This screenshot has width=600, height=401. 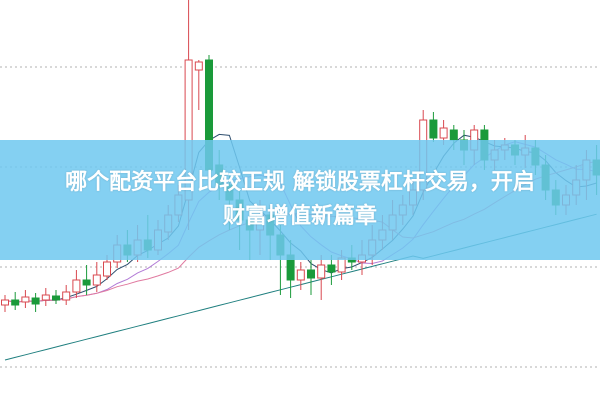 I want to click on banner-title-line2: 财富增值新篇章, so click(x=299, y=216).